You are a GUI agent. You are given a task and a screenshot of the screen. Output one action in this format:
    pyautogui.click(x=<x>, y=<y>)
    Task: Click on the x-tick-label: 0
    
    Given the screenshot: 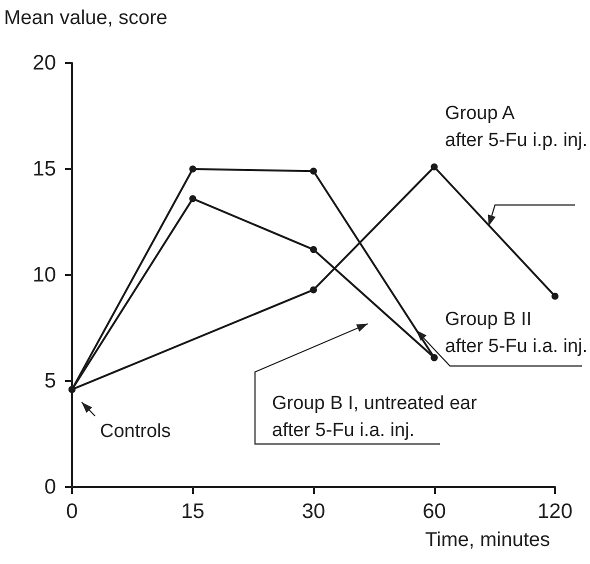 What is the action you would take?
    pyautogui.click(x=72, y=511)
    